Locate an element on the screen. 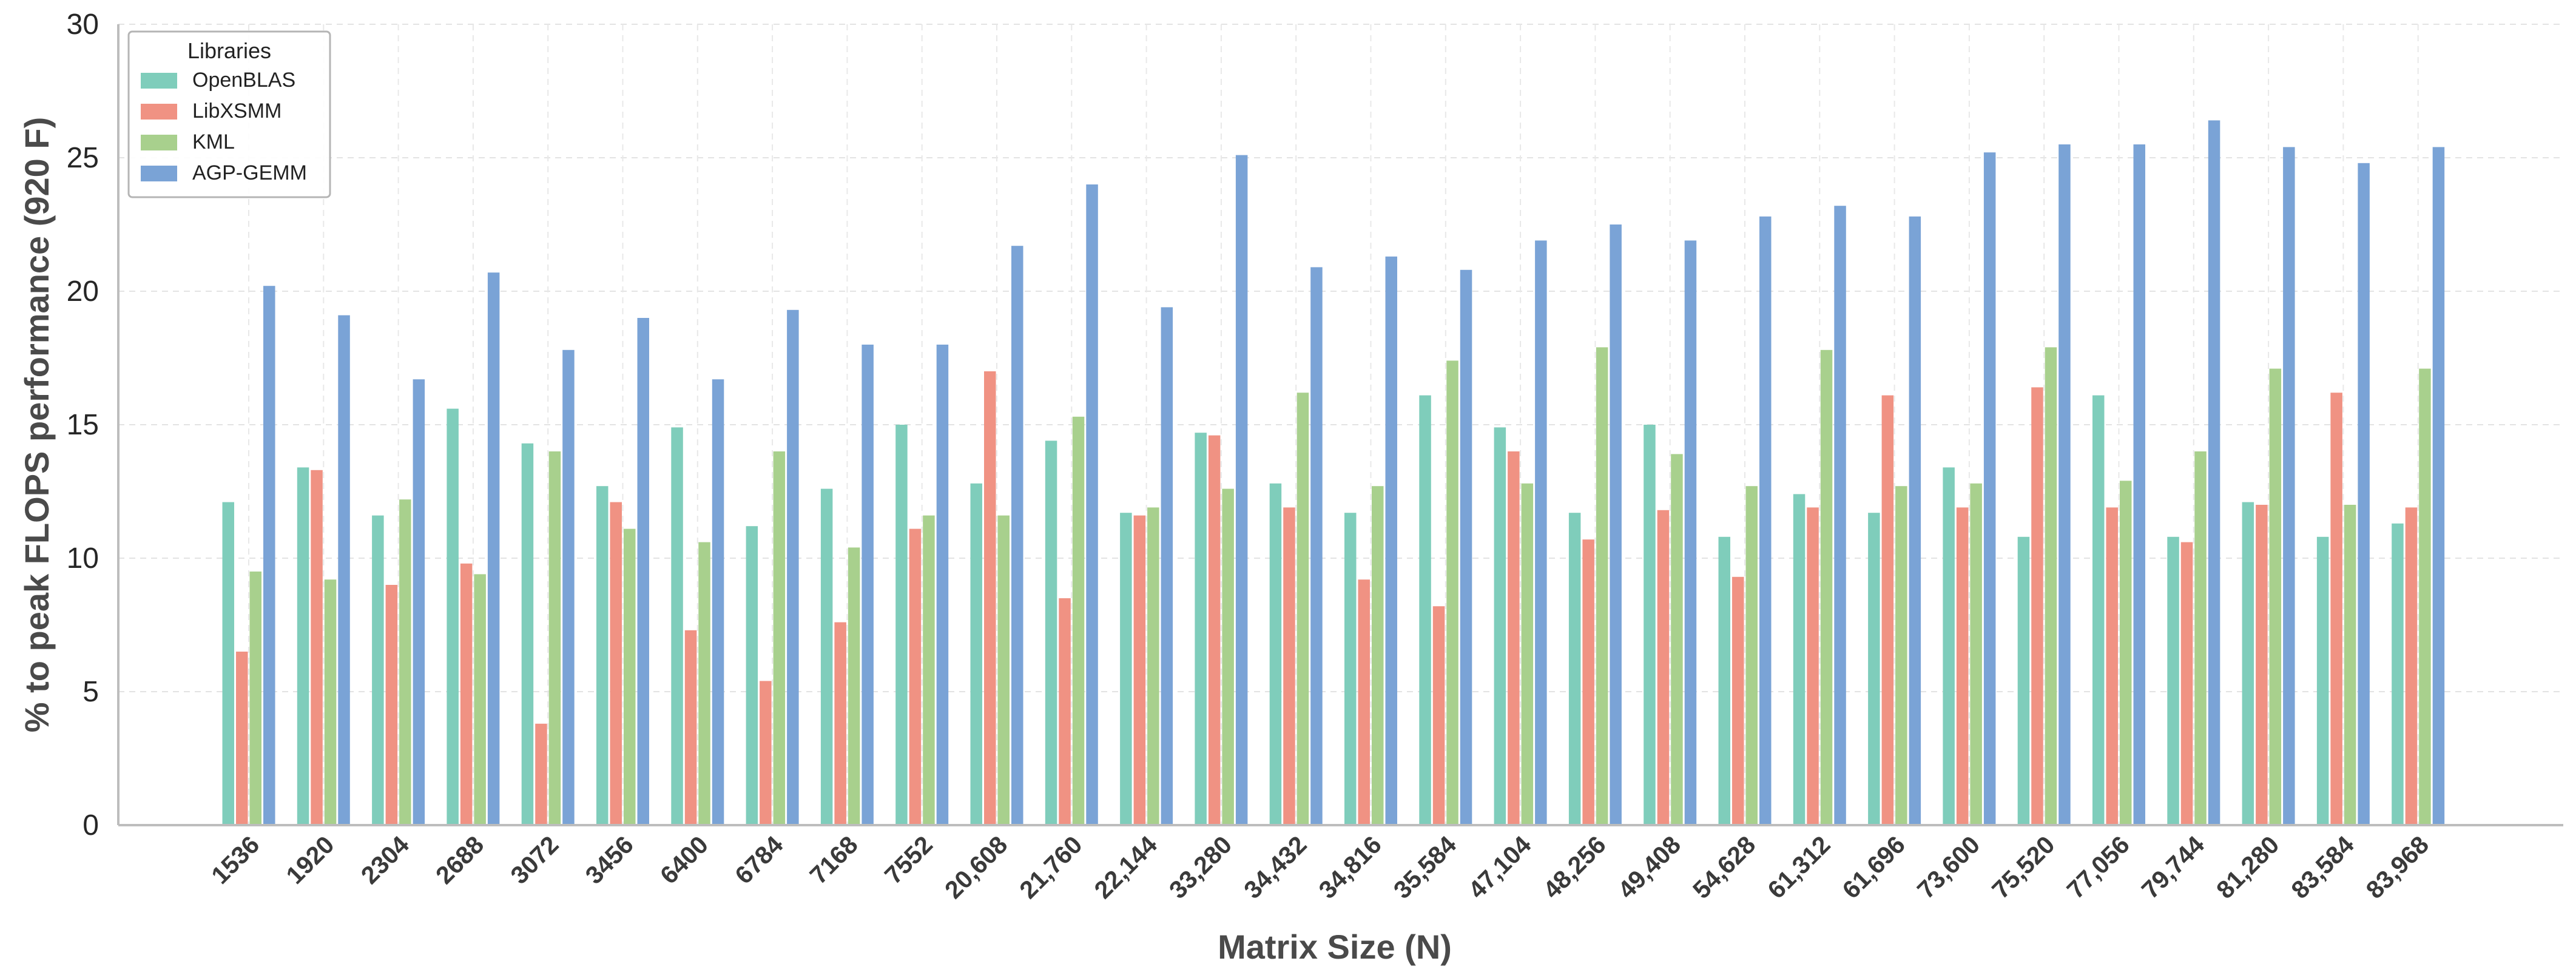 This screenshot has height=975, width=2576. legend-box is located at coordinates (229, 114).